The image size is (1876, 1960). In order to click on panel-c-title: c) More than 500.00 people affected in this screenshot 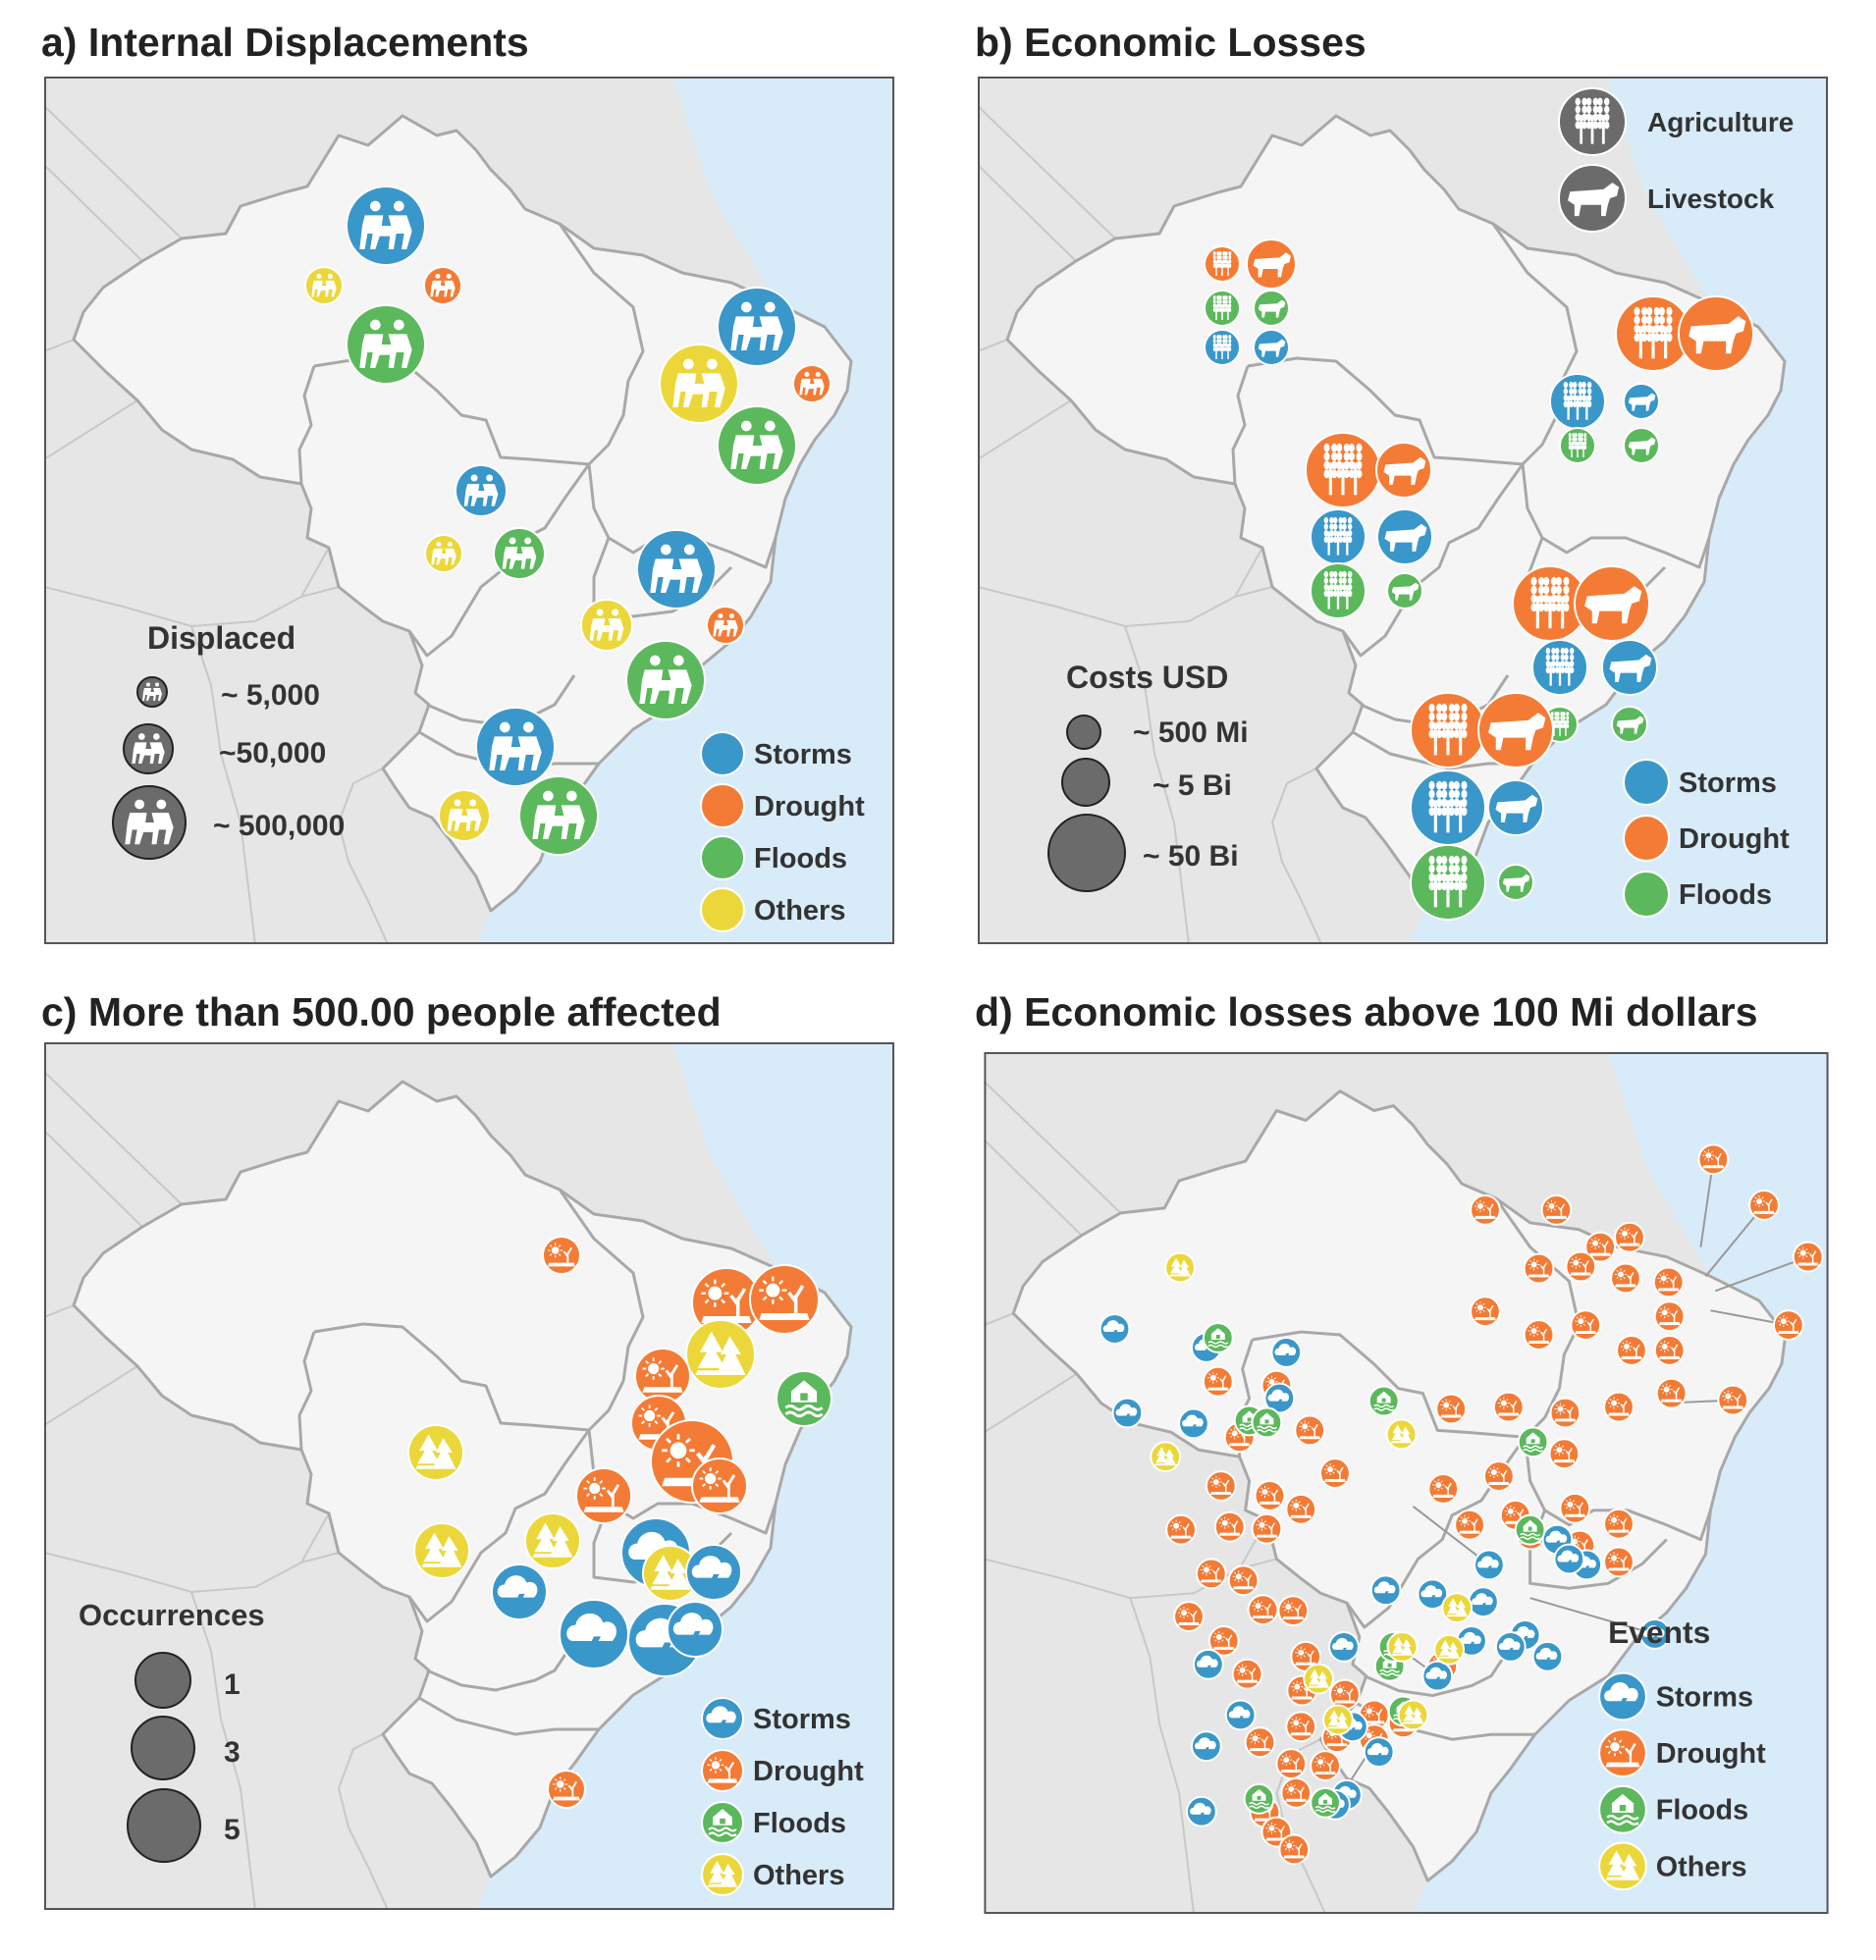, I will do `click(381, 1011)`.